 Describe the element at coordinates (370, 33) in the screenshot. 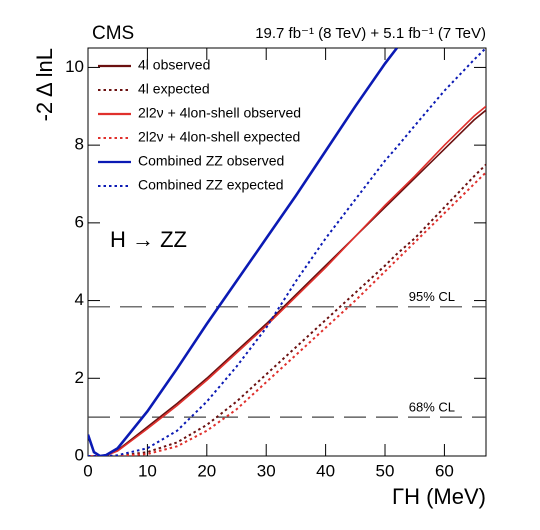

I see `lumi-label: 19.7 fb⁻¹ (8 TeV) + 5.1 fb⁻¹ (7 TeV)` at that location.